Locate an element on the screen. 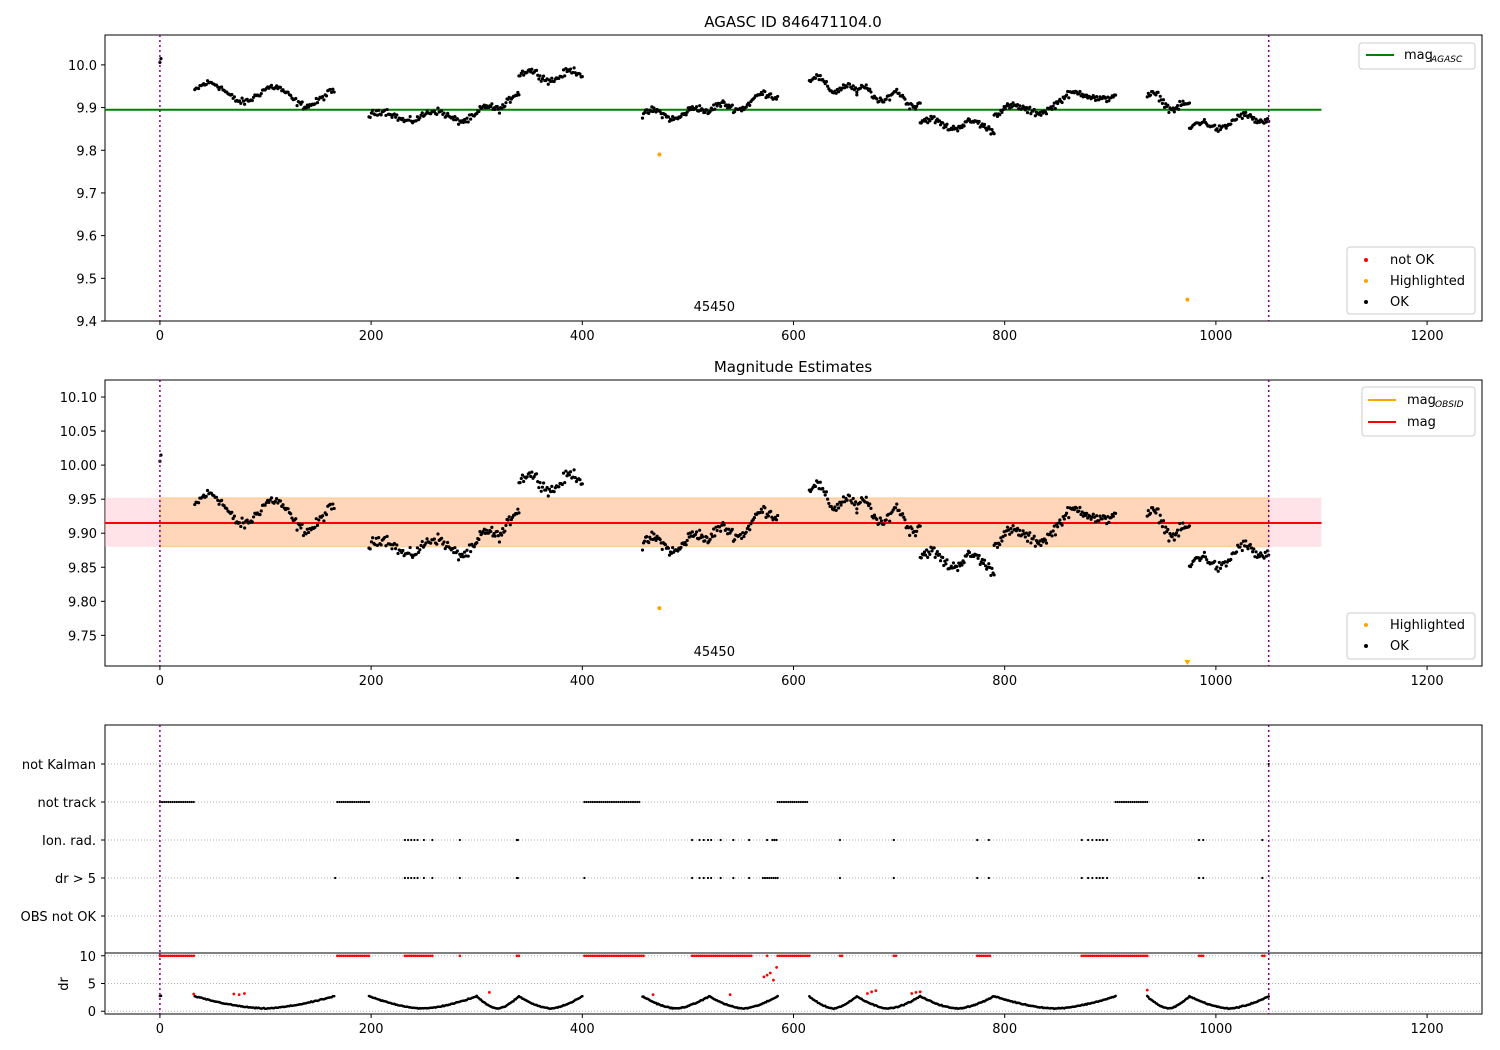 This screenshot has height=1050, width=1500. panel-dr: 0 5 10 dr 0 200 400 600 800 1000 1200 is located at coordinates (770, 993).